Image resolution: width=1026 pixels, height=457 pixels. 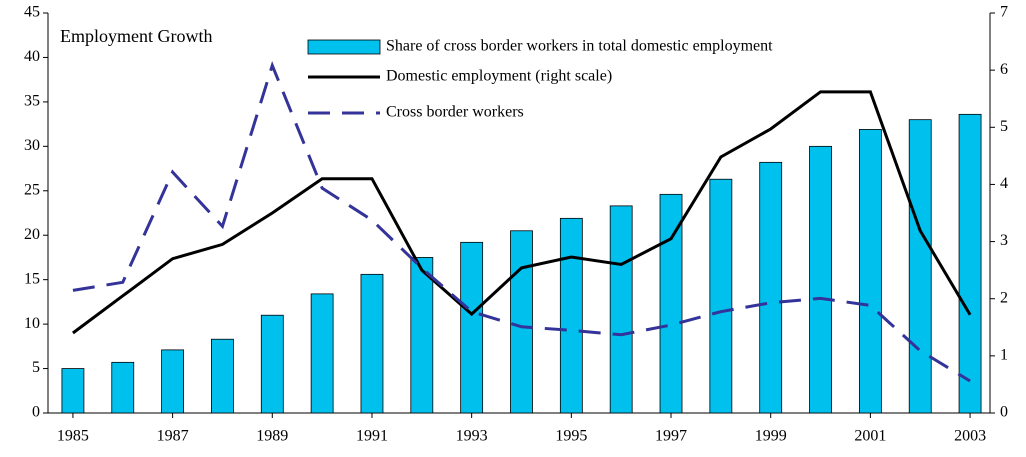 I want to click on y2-tick-label: 5, so click(x=1004, y=126).